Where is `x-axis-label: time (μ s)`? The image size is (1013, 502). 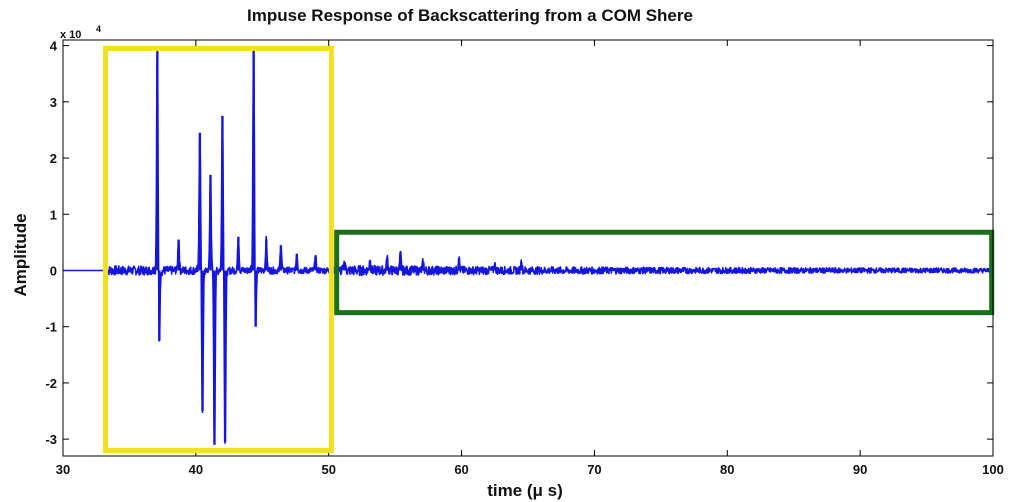
x-axis-label: time (μ s) is located at coordinates (525, 490).